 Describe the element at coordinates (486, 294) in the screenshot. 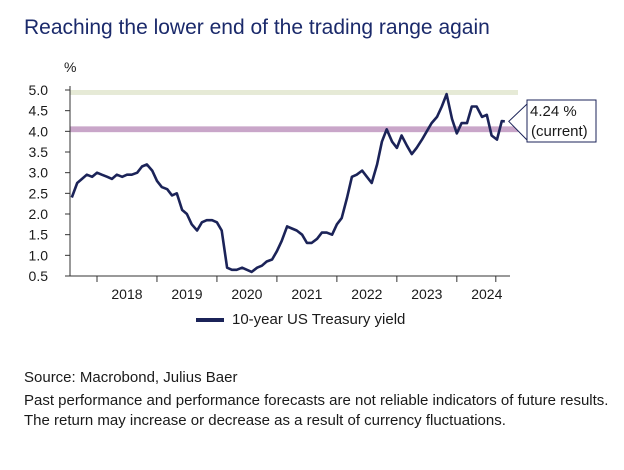

I see `x-tick-label: 2024` at that location.